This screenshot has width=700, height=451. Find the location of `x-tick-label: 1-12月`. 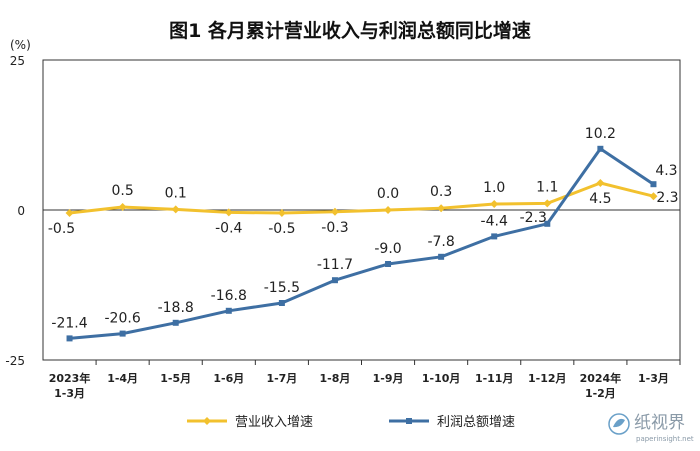

x-tick-label: 1-12月 is located at coordinates (547, 378).